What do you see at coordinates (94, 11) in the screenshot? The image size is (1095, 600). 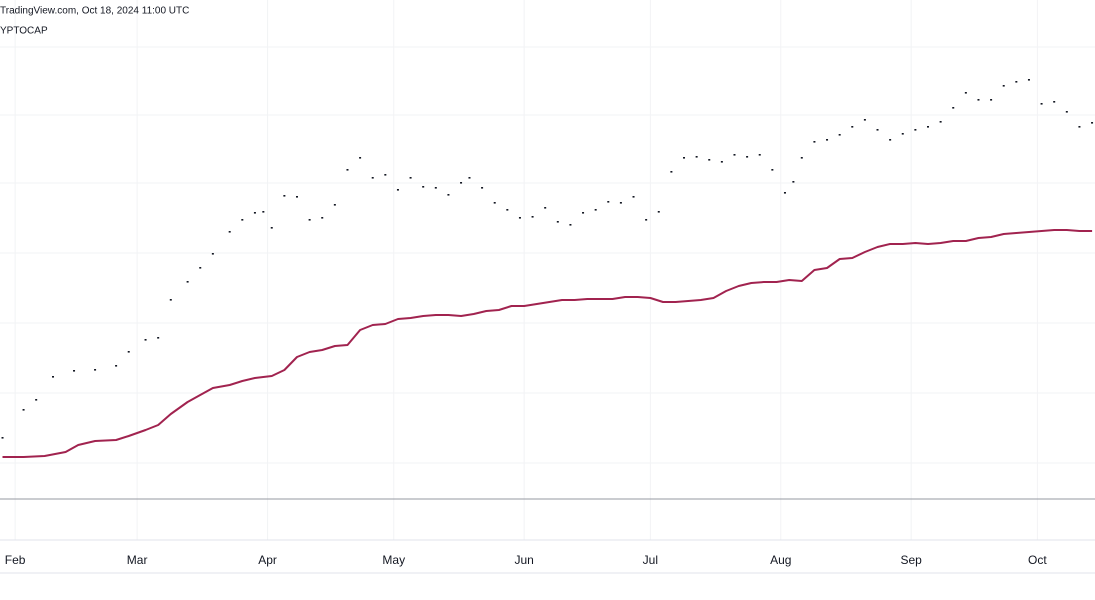 I see `source-label: TradingView.com, Oct 18, 2024 11:00 UTC` at bounding box center [94, 11].